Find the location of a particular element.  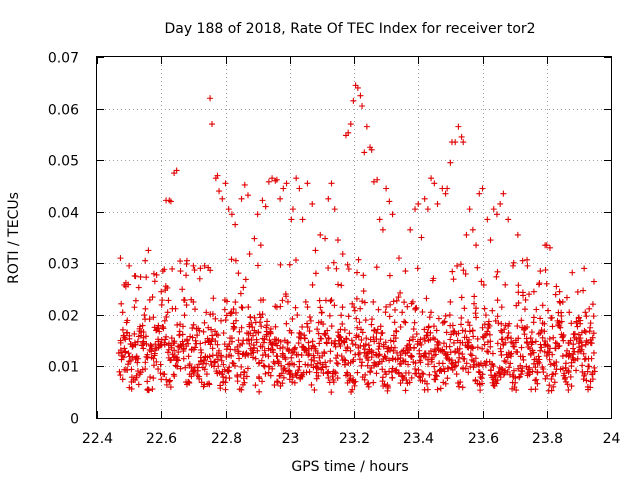

y-tick-label: 0.05 is located at coordinates (63, 162).